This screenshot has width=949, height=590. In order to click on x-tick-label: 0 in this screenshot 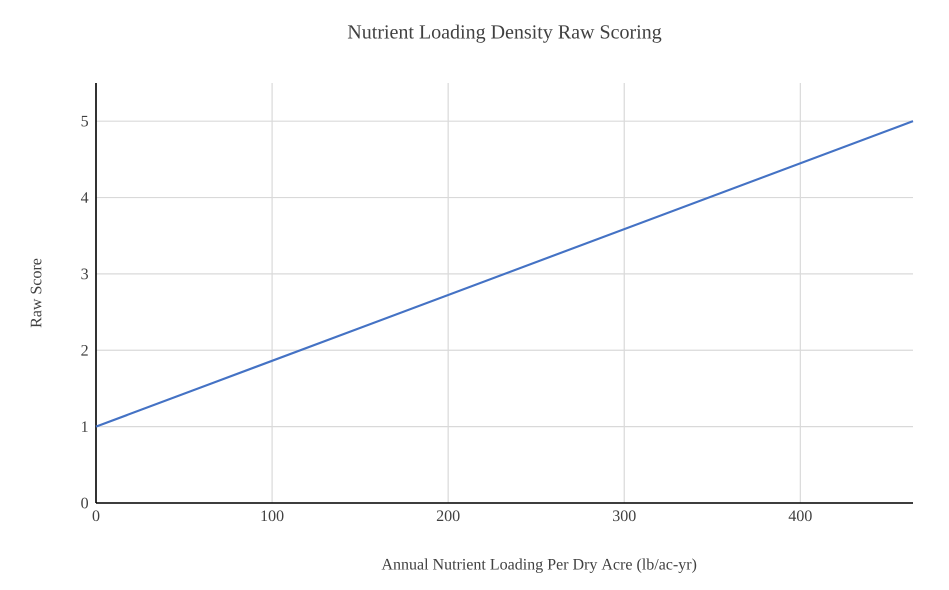, I will do `click(96, 516)`.